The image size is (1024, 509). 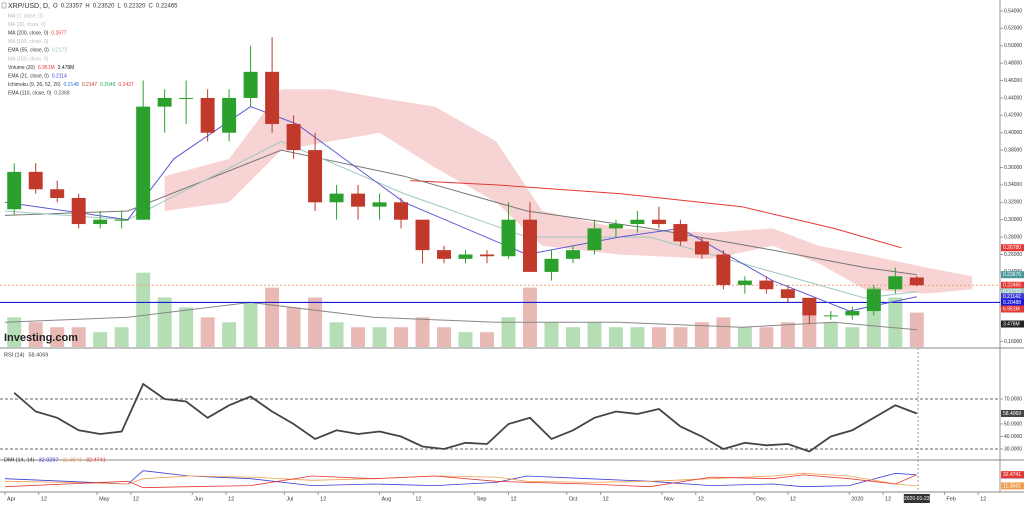 What do you see at coordinates (857, 499) in the screenshot?
I see `x-tick-label: 2020` at bounding box center [857, 499].